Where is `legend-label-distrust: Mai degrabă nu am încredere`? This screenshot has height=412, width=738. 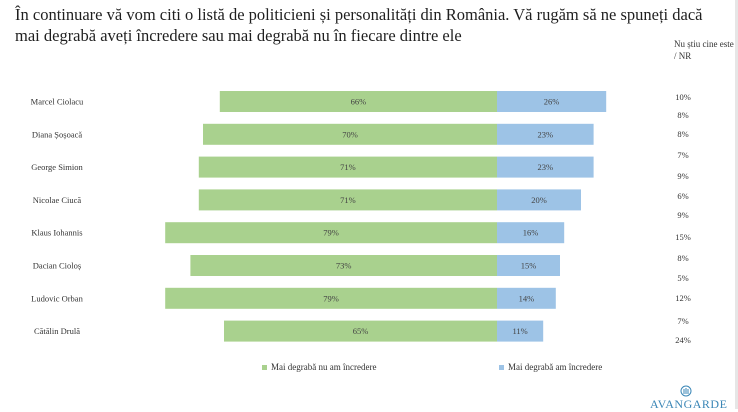
legend-label-distrust: Mai degrabă nu am încredere is located at coordinates (324, 367).